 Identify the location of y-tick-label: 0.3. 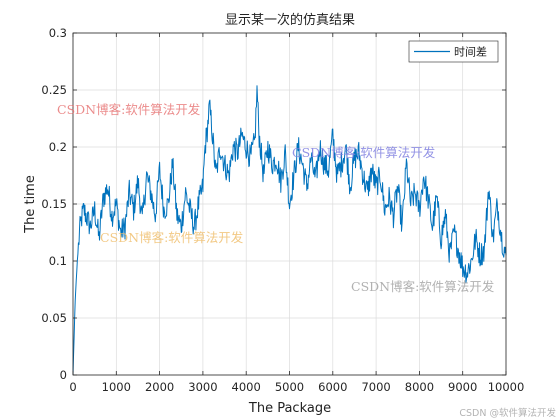
(58, 33).